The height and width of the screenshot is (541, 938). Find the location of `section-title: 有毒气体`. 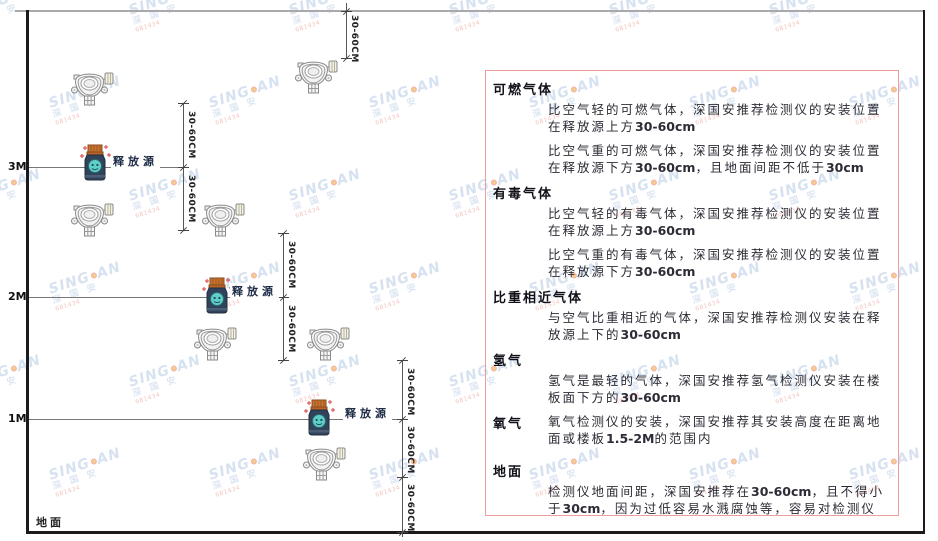

section-title: 有毒气体 is located at coordinates (523, 194).